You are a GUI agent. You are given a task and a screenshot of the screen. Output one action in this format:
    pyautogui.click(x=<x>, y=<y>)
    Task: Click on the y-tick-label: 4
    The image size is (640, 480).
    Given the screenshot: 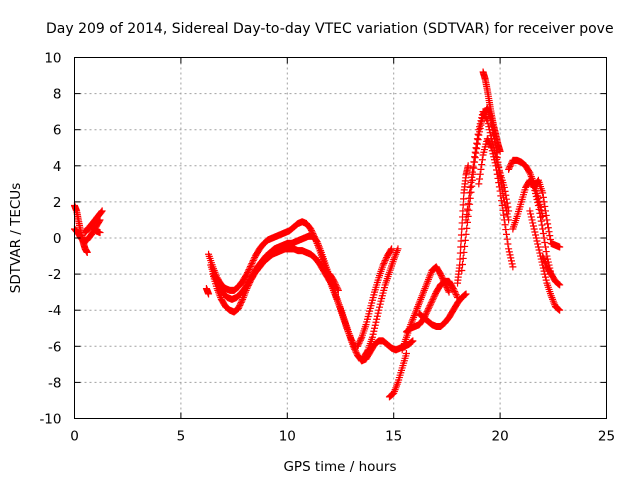 What is the action you would take?
    pyautogui.click(x=57, y=167)
    